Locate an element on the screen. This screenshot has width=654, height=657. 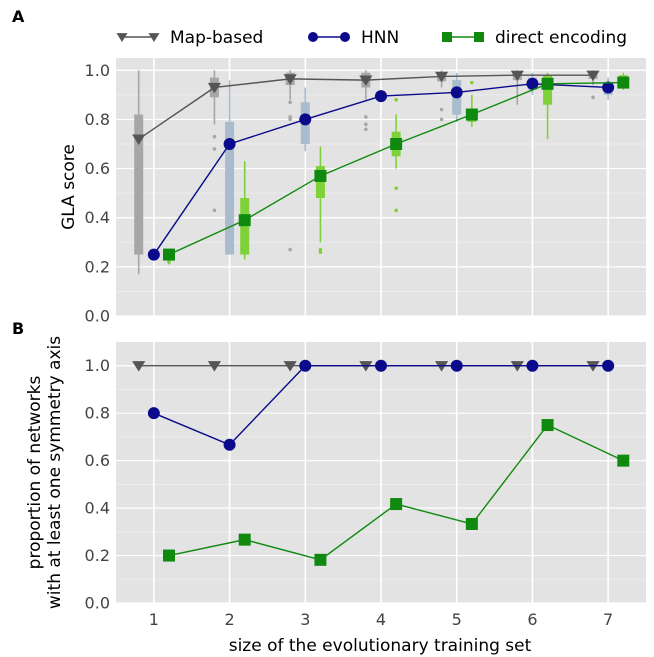
panel-b-y-tick-label: 0.0 is located at coordinates (97, 603).